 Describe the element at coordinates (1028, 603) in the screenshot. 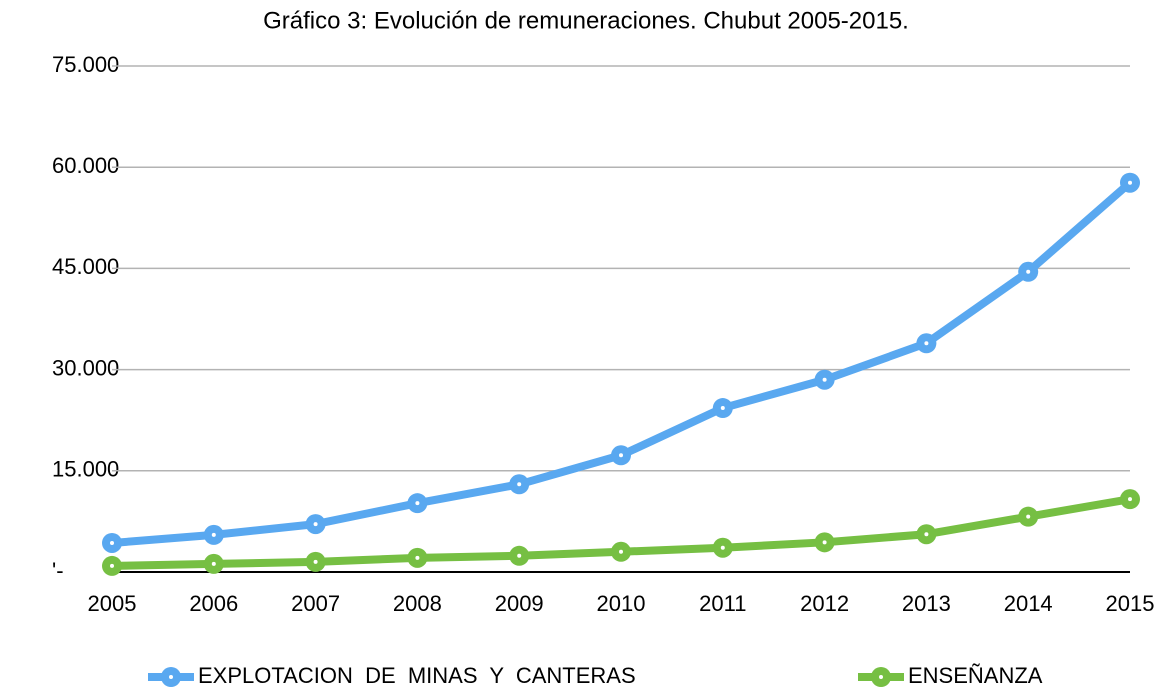

I see `x-tick-label: 2014` at that location.